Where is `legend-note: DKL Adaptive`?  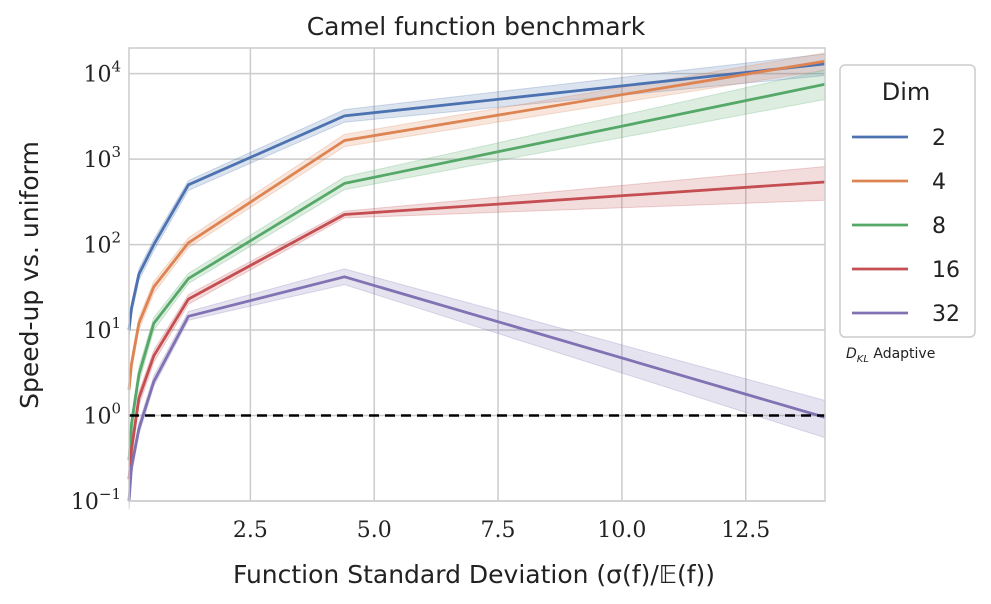
legend-note: DKL Adaptive is located at coordinates (890, 355).